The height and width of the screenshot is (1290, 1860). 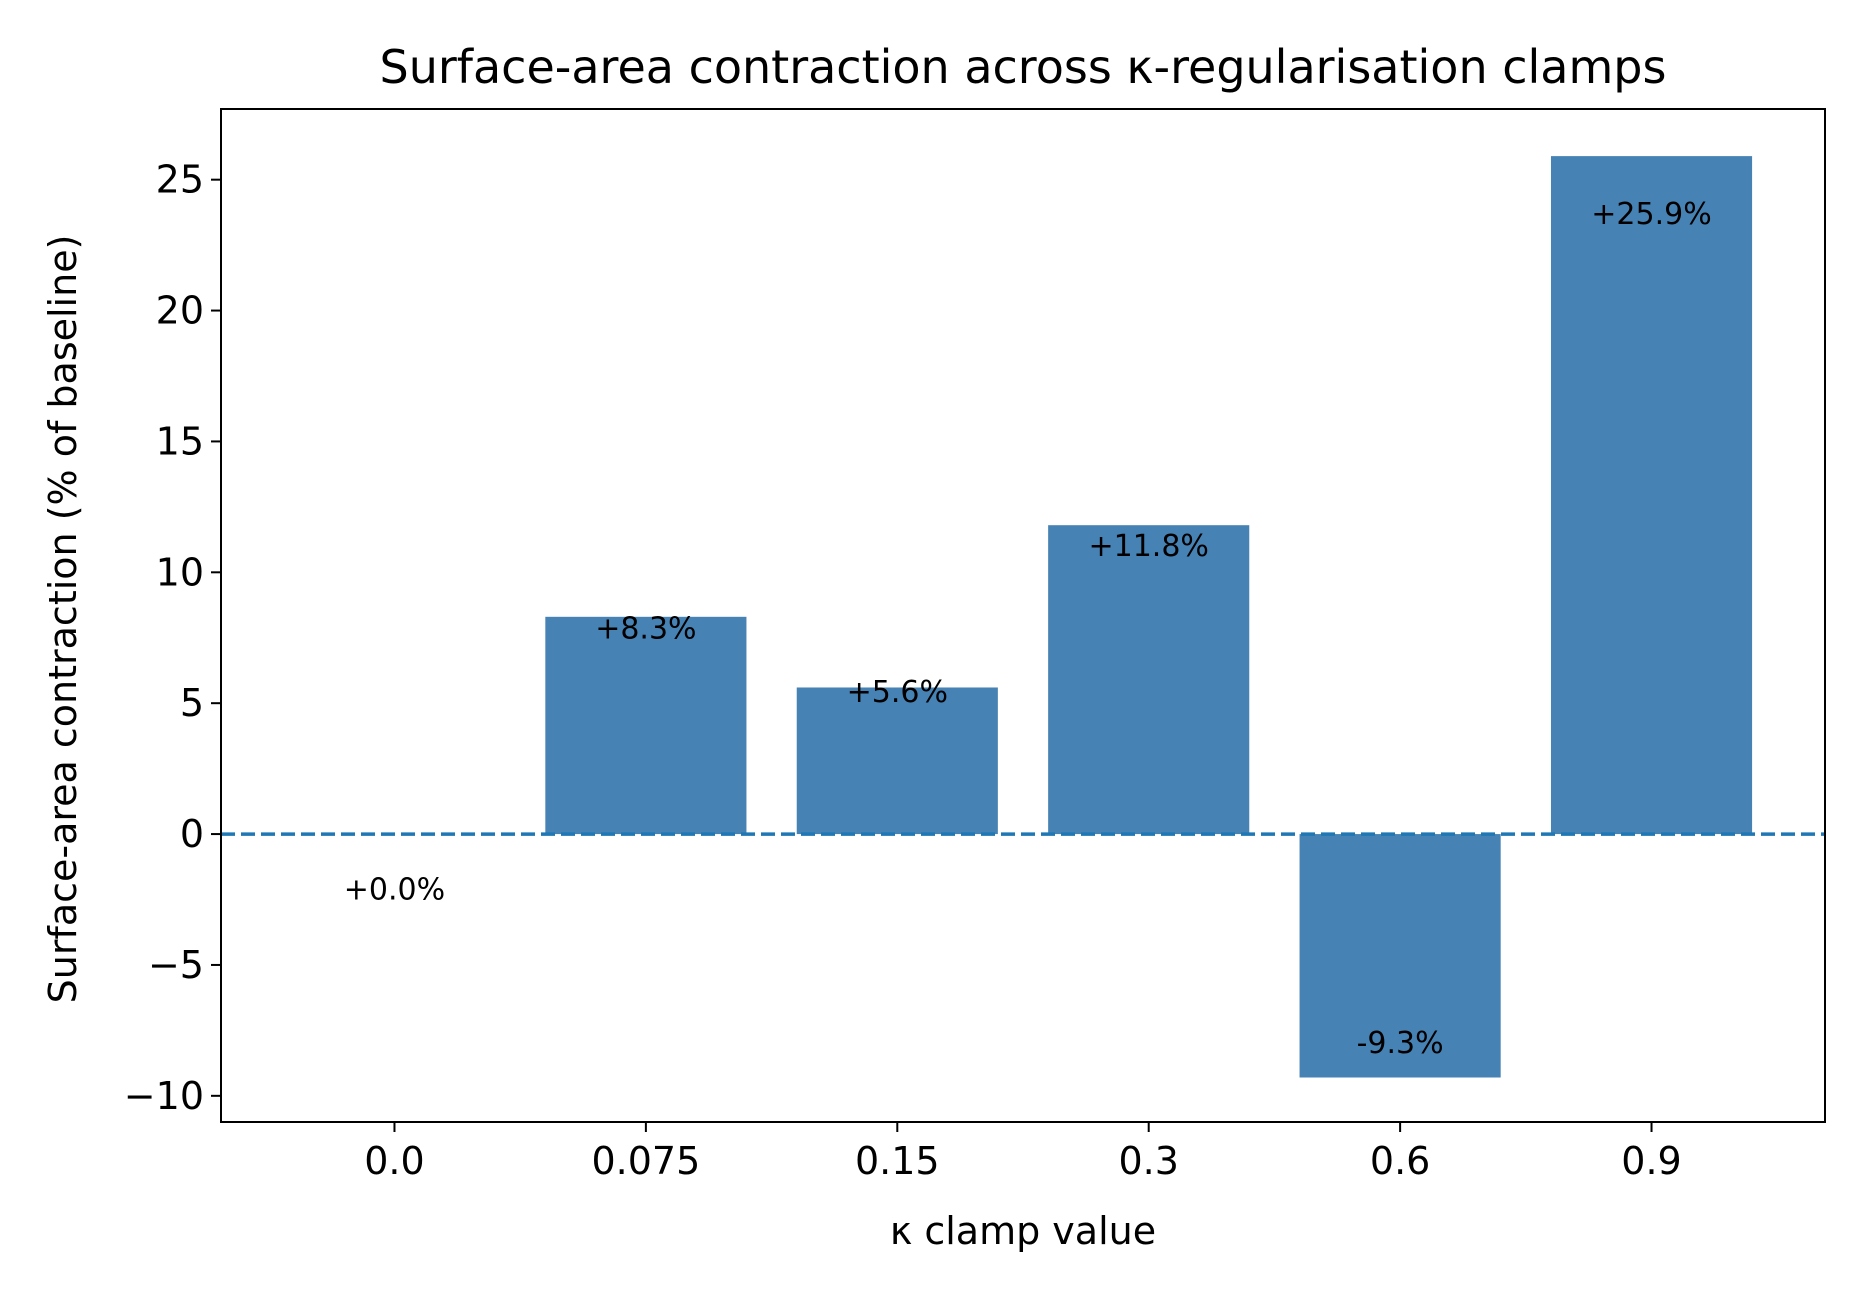 What do you see at coordinates (645, 629) in the screenshot?
I see `bar-value-label: +8.3%` at bounding box center [645, 629].